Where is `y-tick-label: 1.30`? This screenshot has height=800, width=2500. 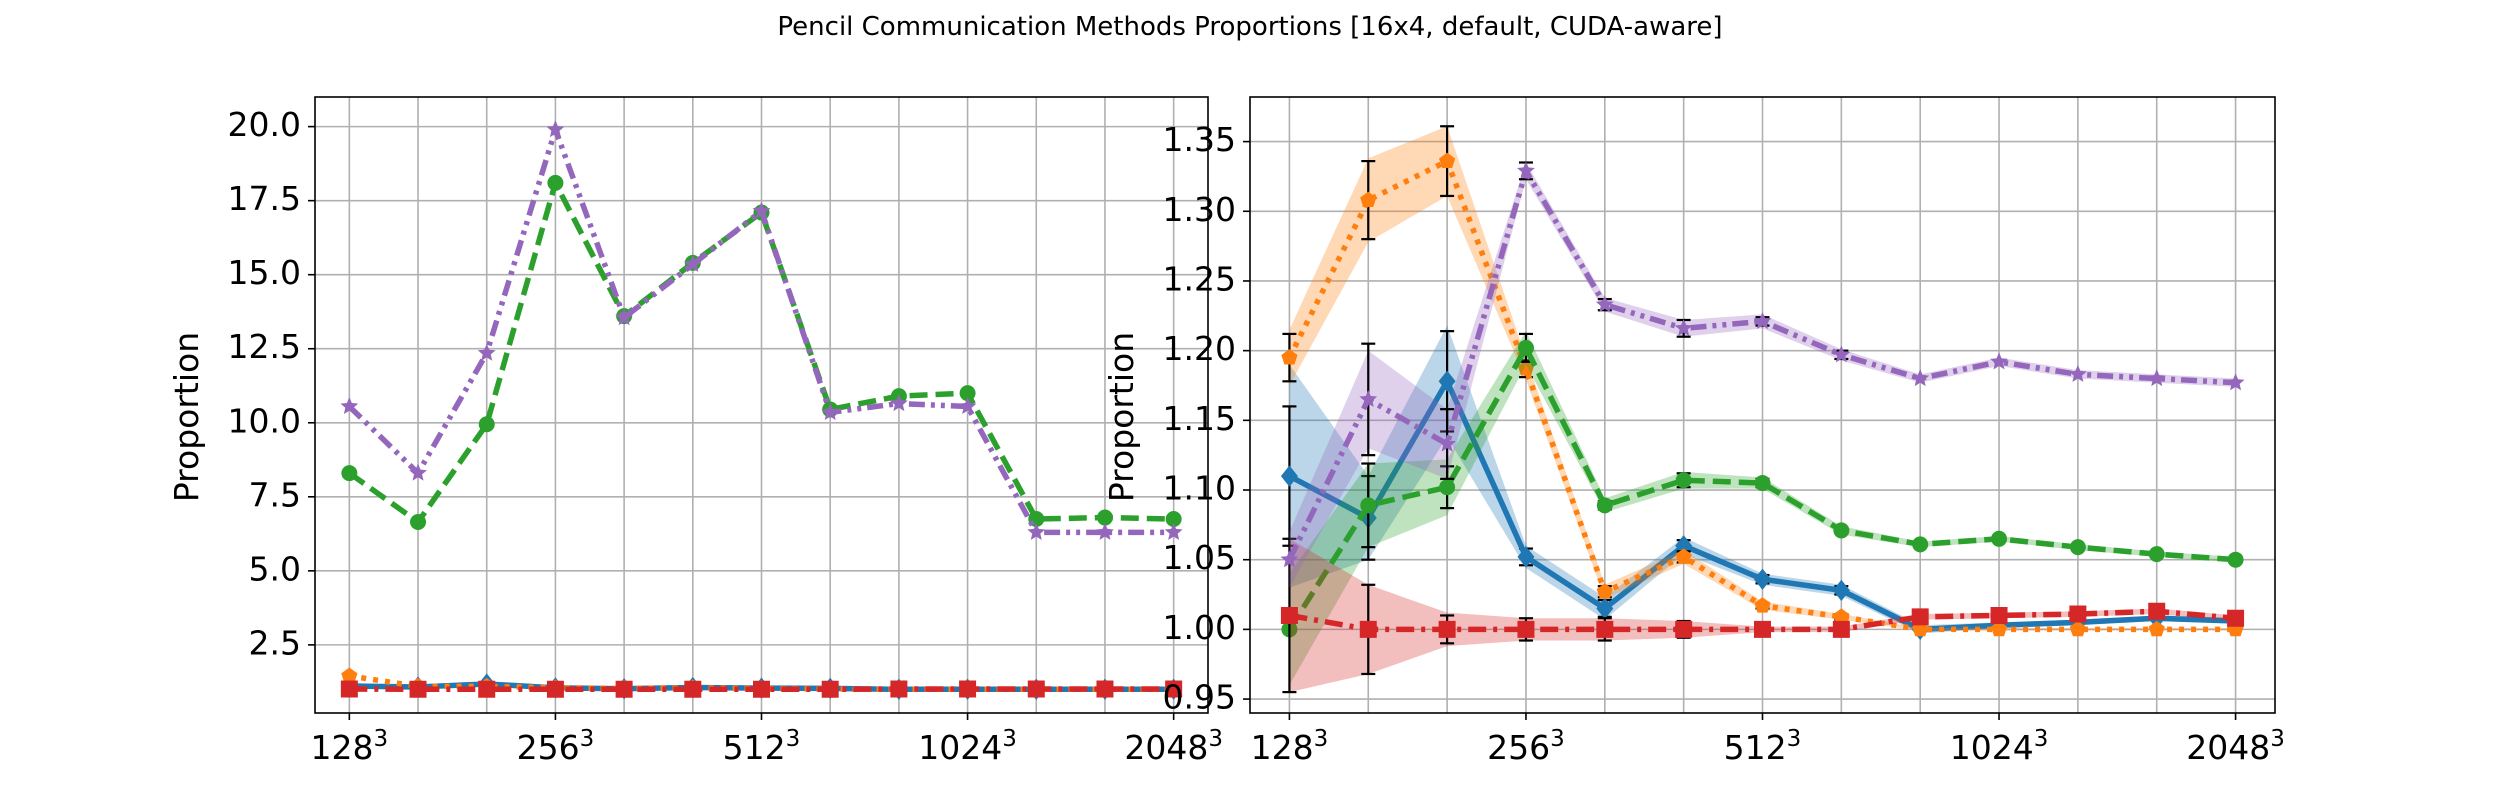
y-tick-label: 1.30 is located at coordinates (1199, 209).